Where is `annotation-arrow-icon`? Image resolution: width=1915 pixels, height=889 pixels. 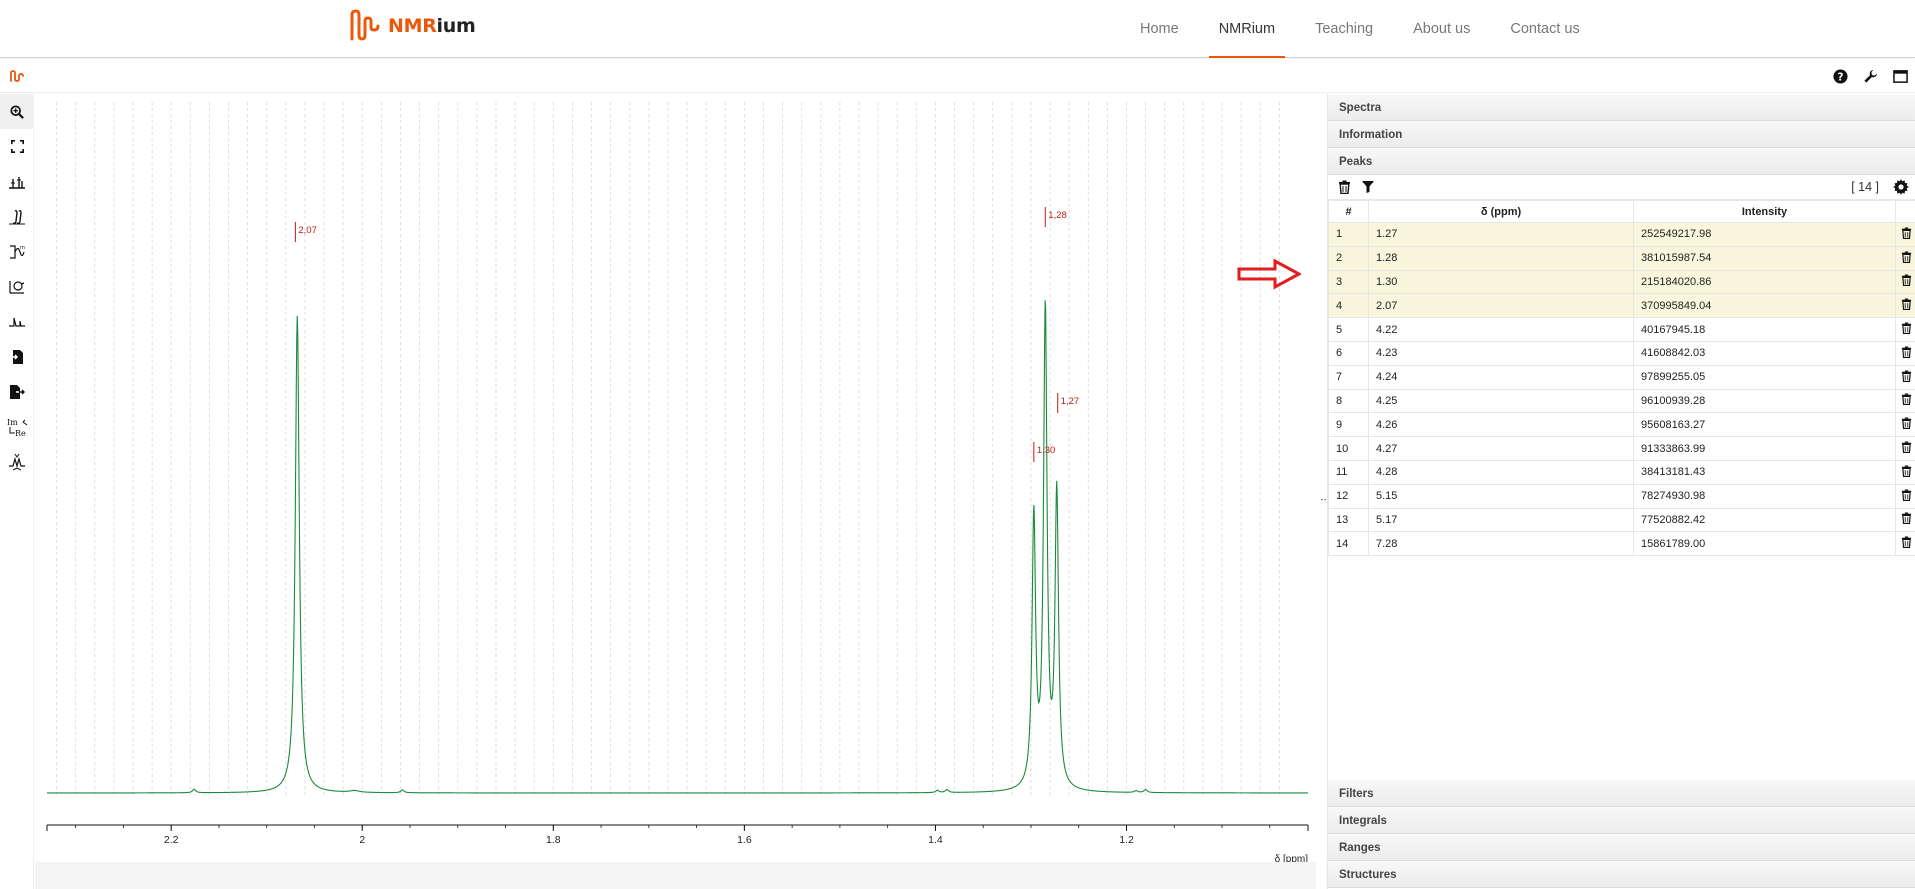 annotation-arrow-icon is located at coordinates (1269, 274).